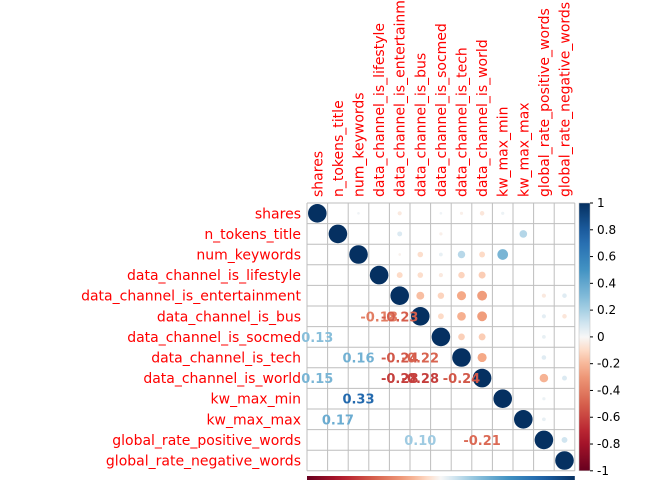 The height and width of the screenshot is (480, 672). I want to click on column-label: data_channel_is_bus, so click(421, 125).